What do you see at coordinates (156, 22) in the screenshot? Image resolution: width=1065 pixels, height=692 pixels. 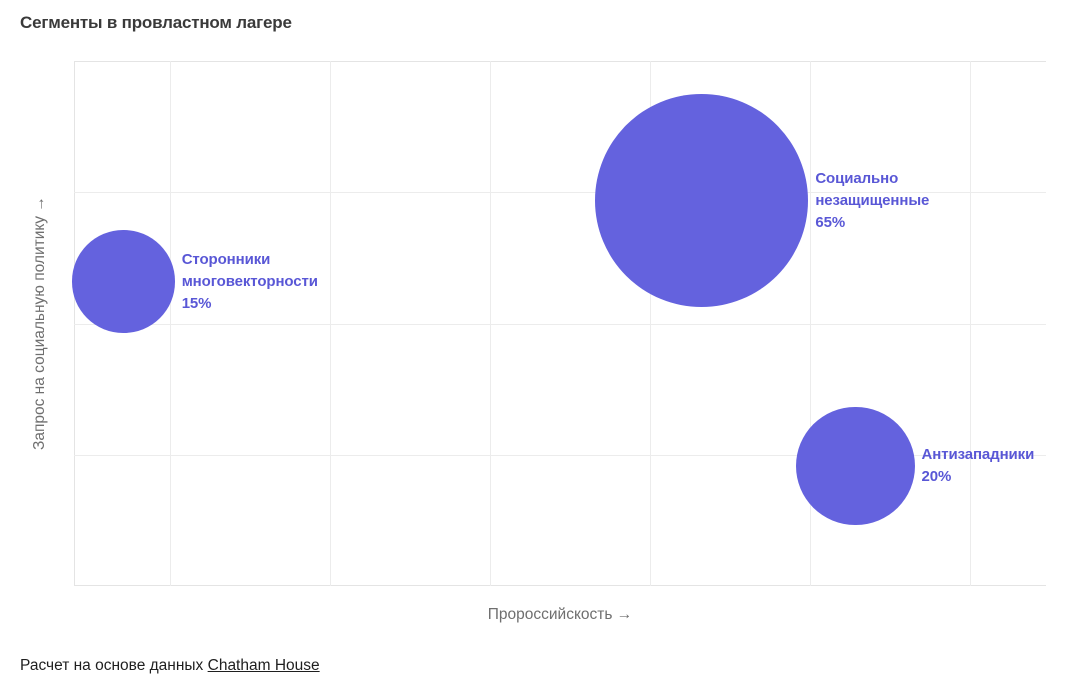 I see `chart-title: Сегменты в провластном лагере` at bounding box center [156, 22].